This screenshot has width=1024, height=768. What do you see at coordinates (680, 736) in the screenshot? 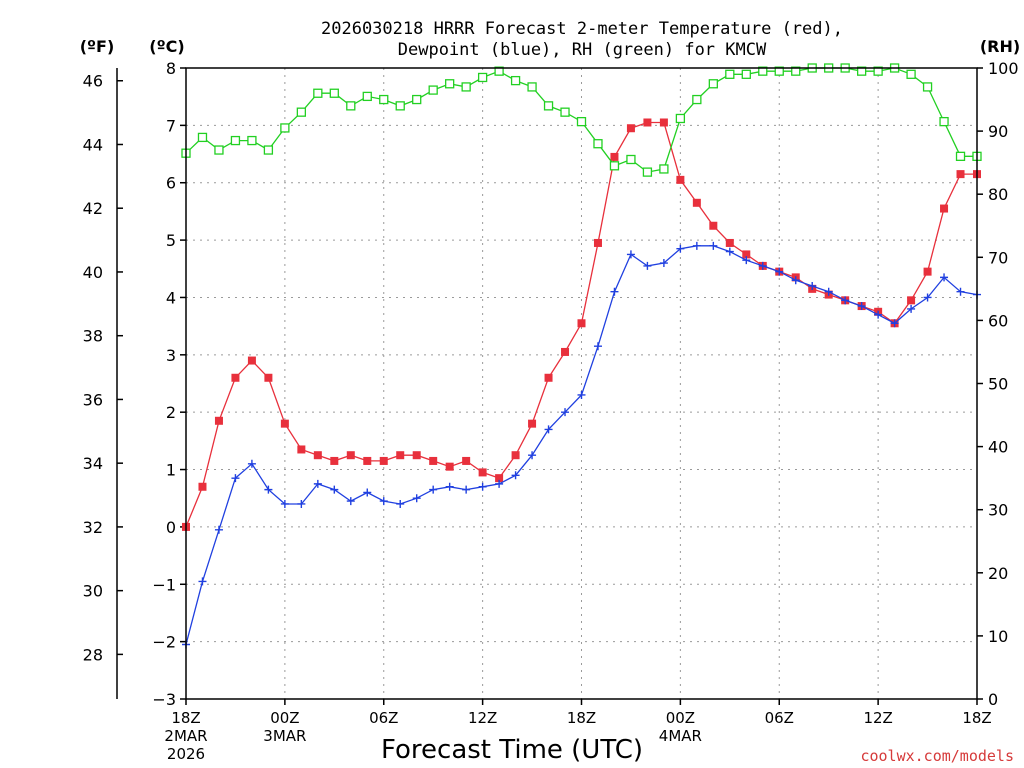
I see `x-tick-label-line: 4MAR` at bounding box center [680, 736].